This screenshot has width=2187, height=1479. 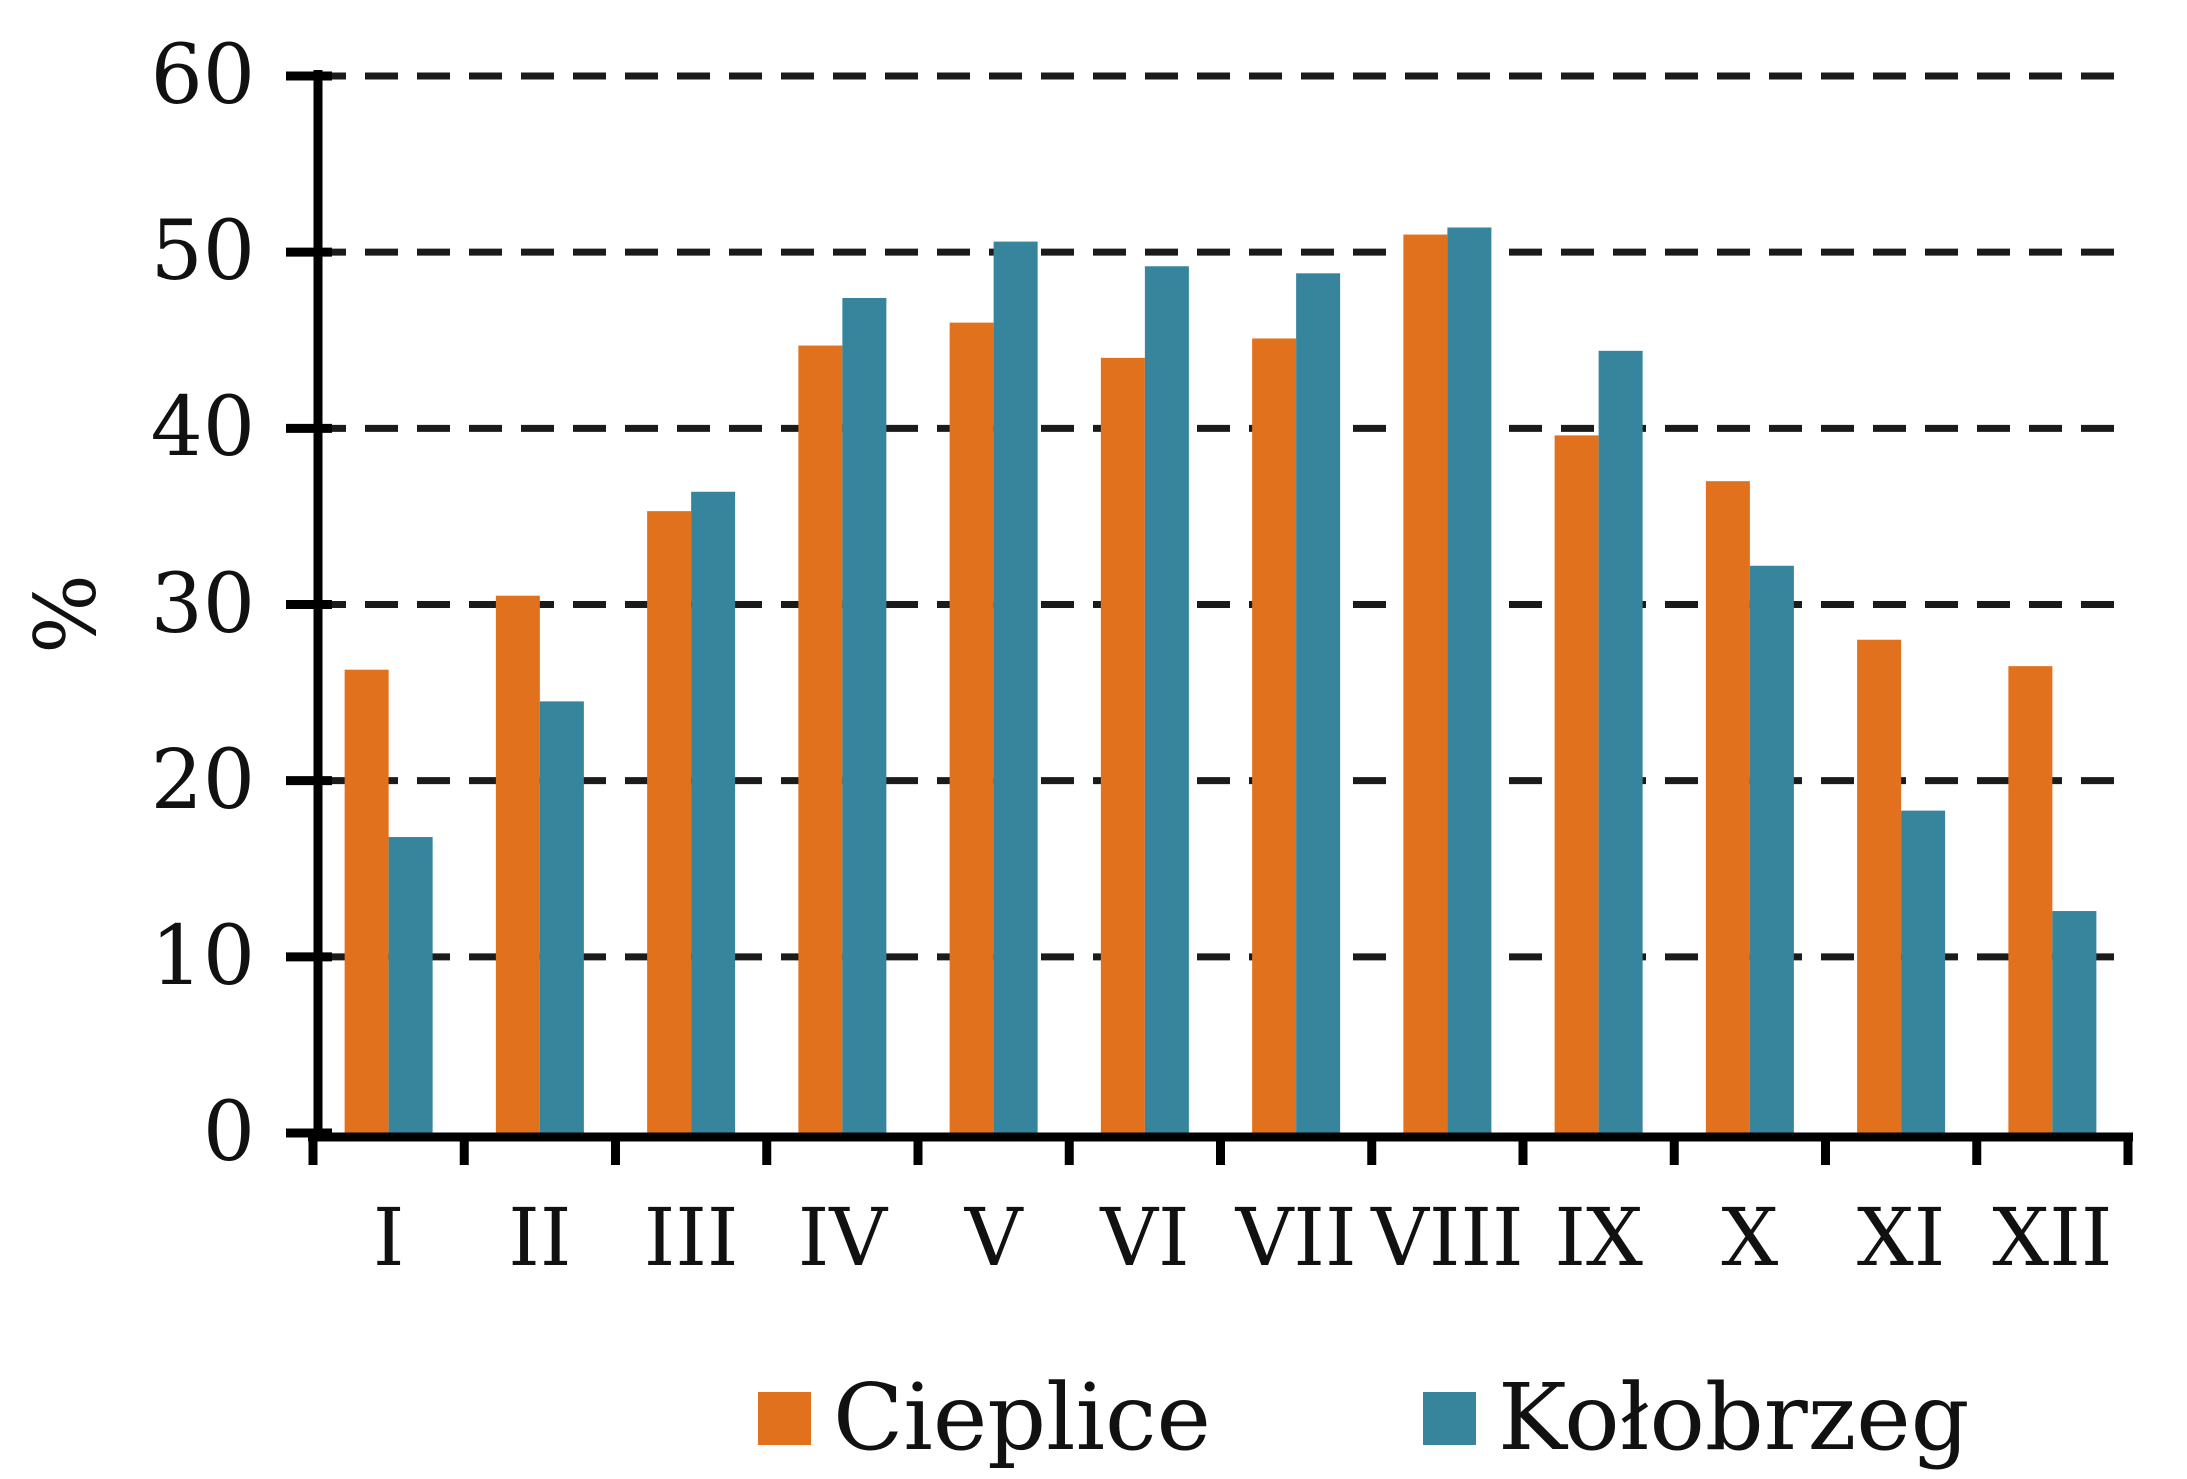 What do you see at coordinates (2074, 1022) in the screenshot?
I see `bar-Kołobrzeg-XII` at bounding box center [2074, 1022].